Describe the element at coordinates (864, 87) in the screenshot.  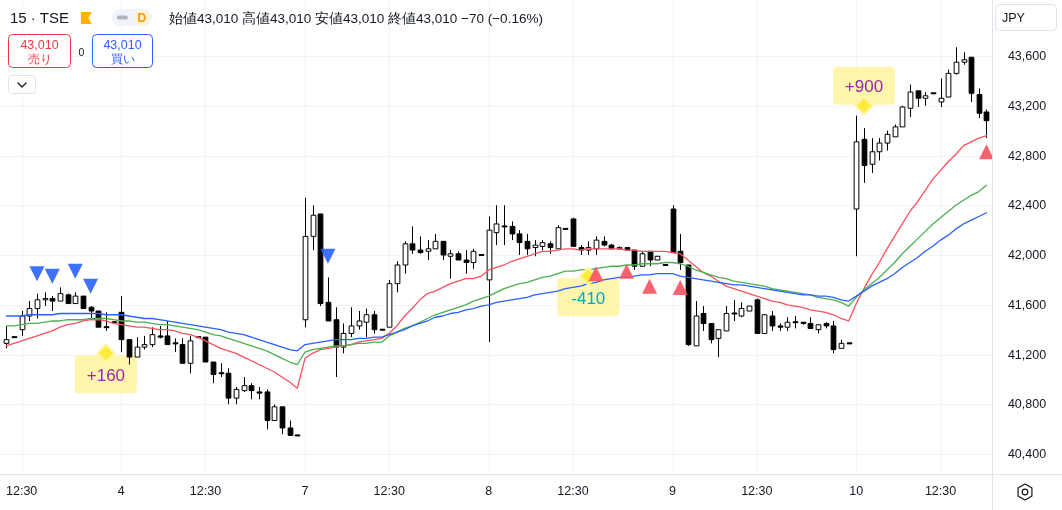
I see `annotation: +900` at that location.